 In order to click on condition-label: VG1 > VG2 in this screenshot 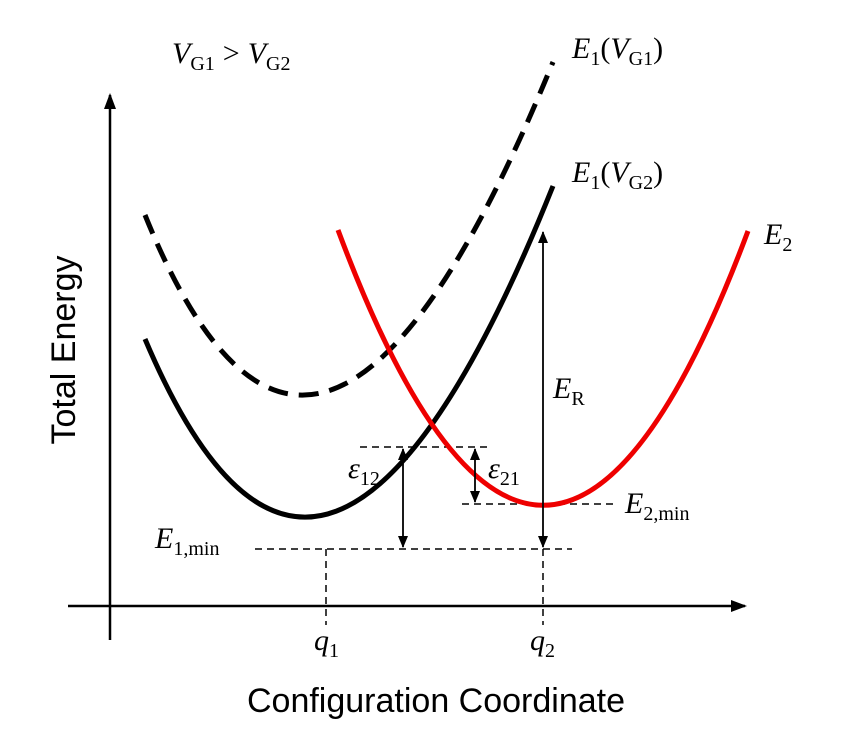, I will do `click(231, 56)`.